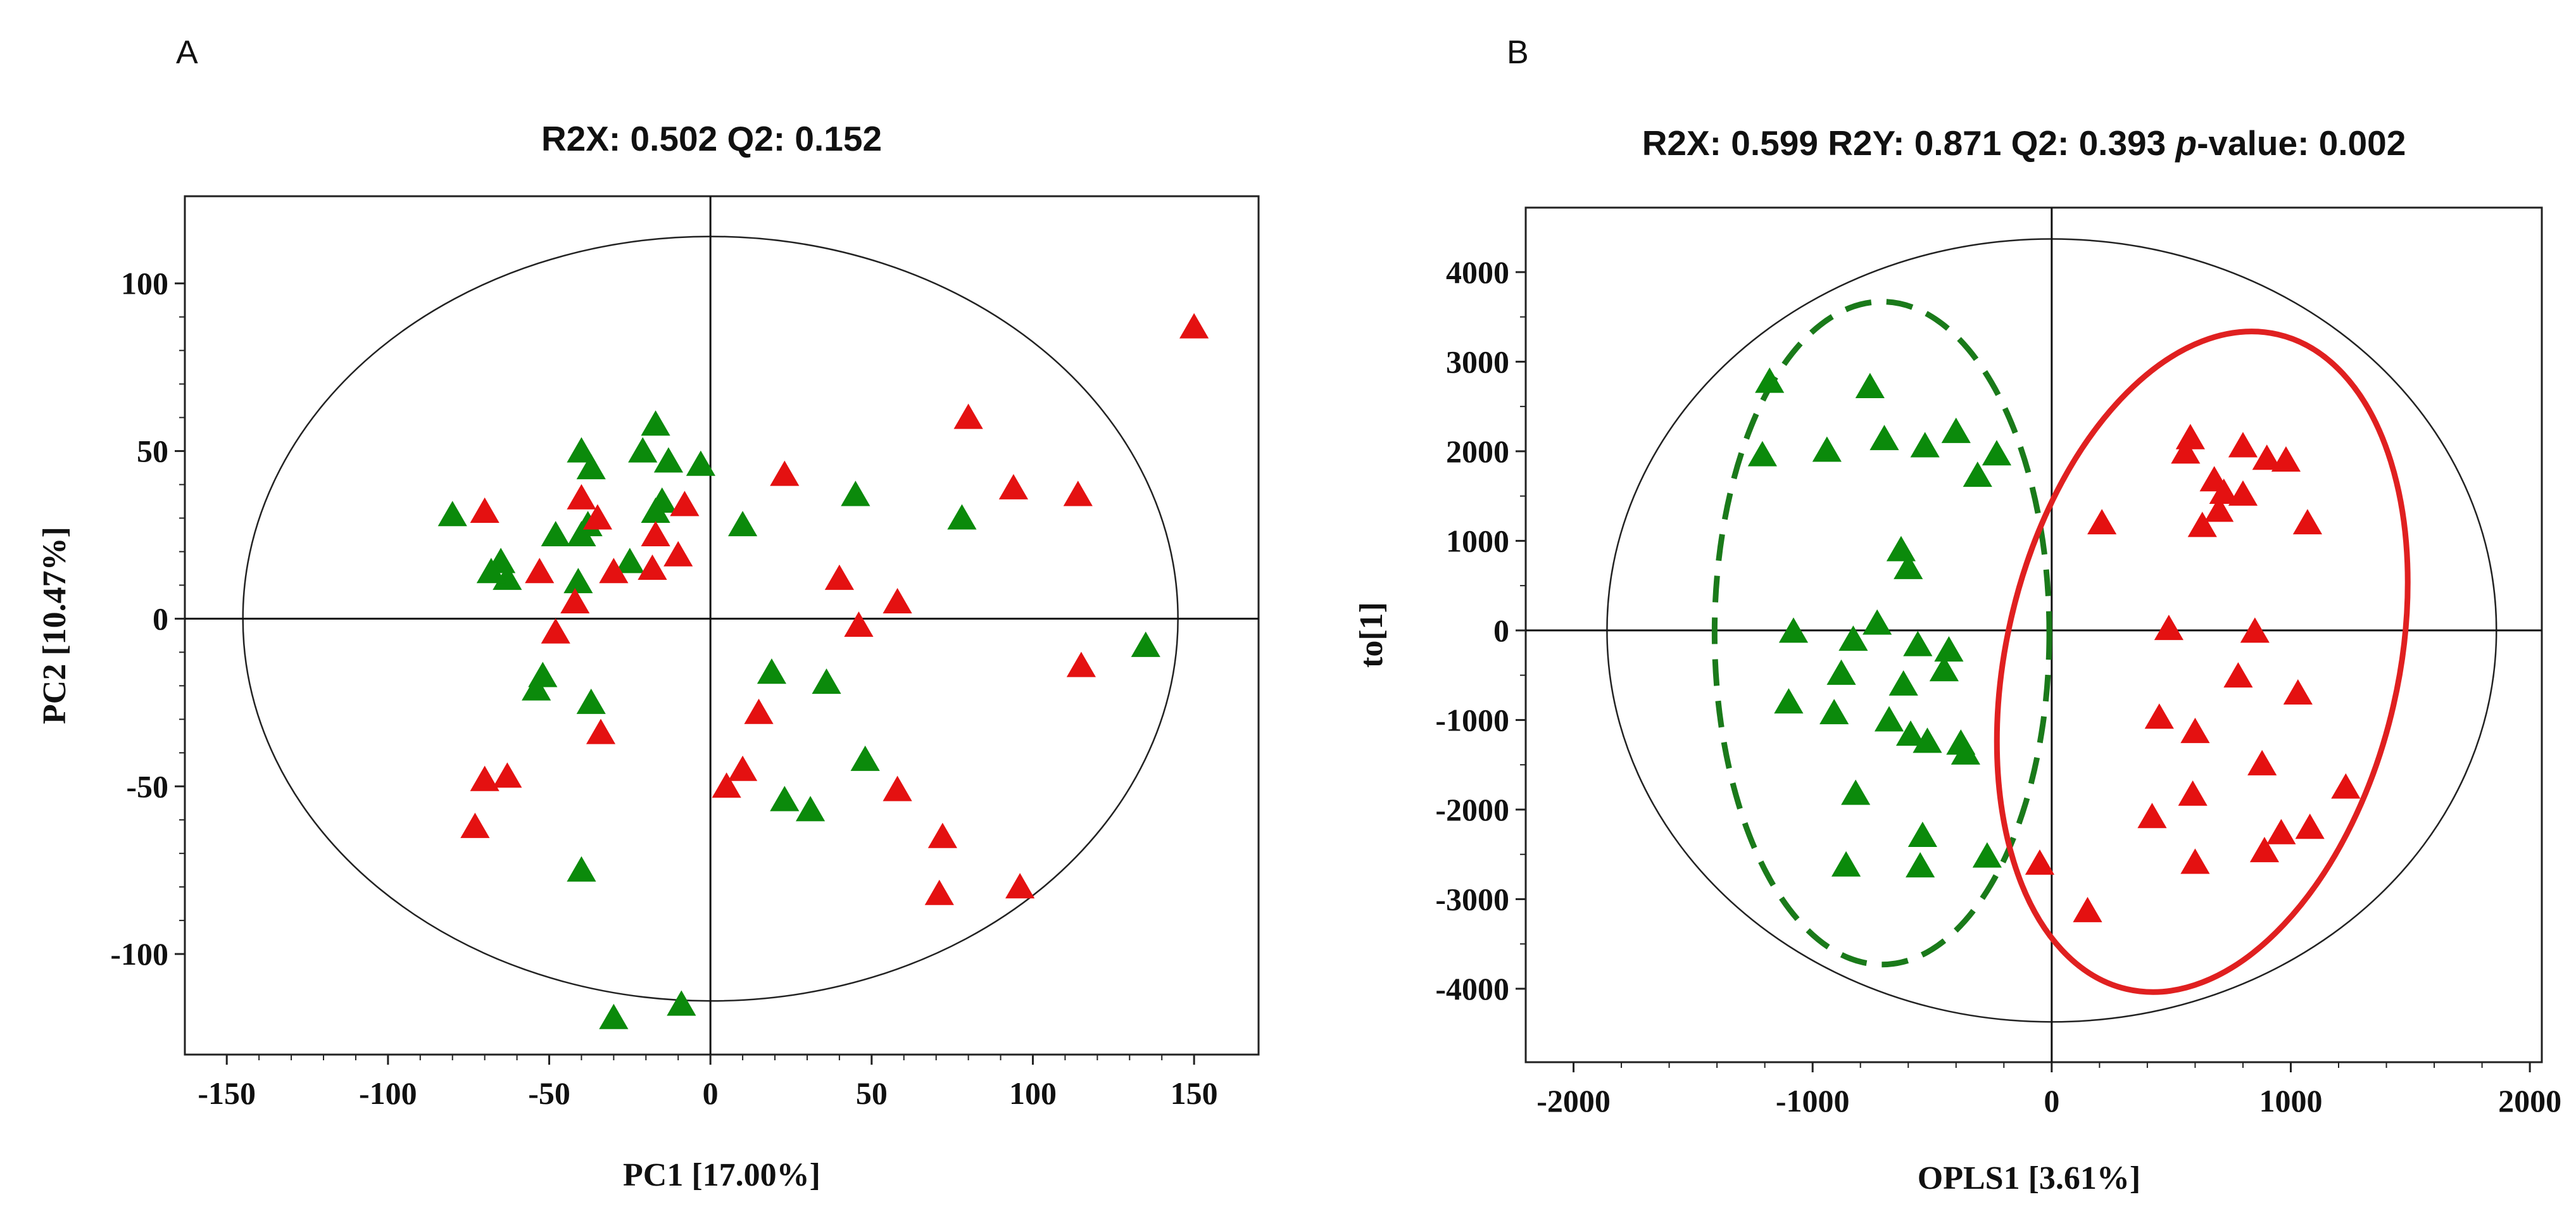 The image size is (2576, 1216). Describe the element at coordinates (1573, 1101) in the screenshot. I see `panel-b-x-tick-label: -2000` at that location.